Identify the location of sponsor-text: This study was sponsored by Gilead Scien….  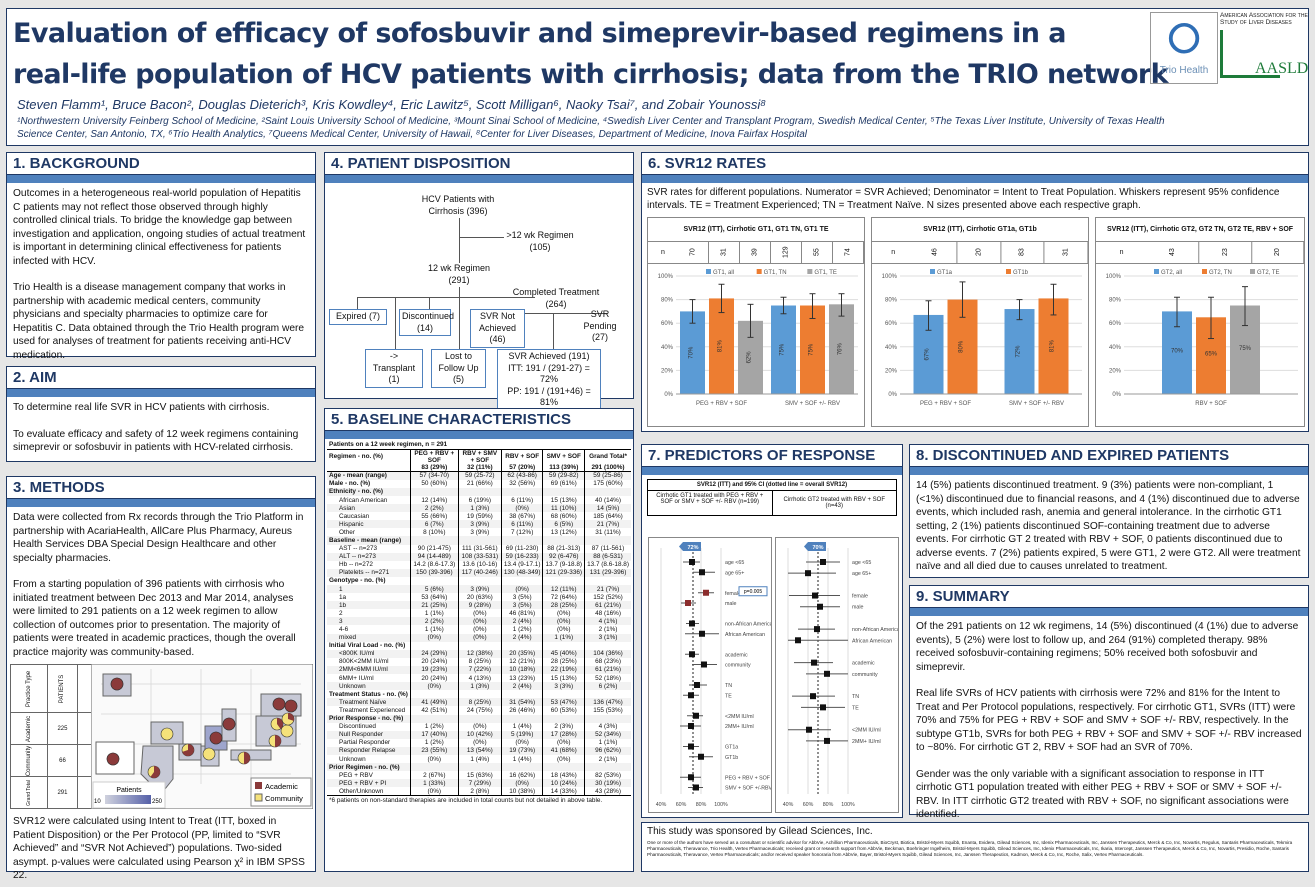
(760, 831).